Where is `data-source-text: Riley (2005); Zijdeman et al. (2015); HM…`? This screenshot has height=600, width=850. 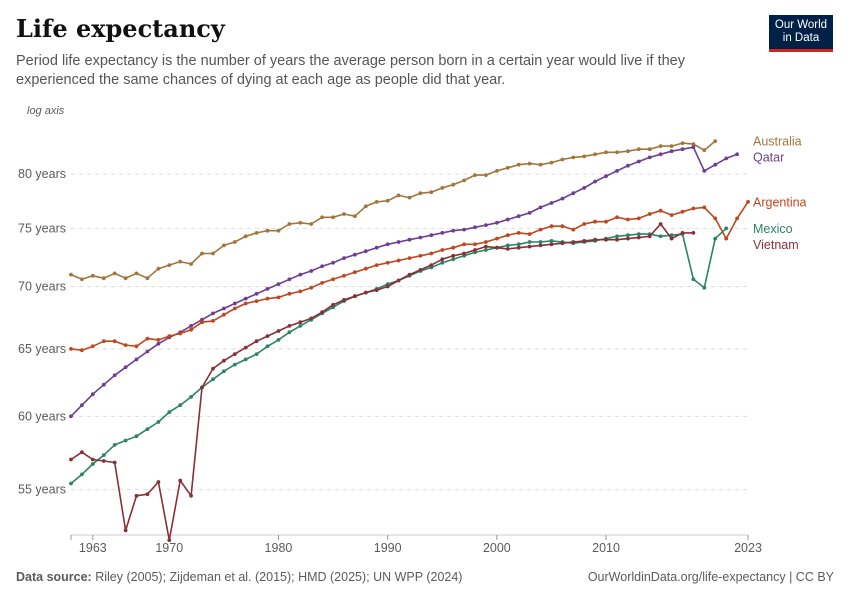
data-source-text: Riley (2005); Zijdeman et al. (2015); HM… is located at coordinates (277, 577).